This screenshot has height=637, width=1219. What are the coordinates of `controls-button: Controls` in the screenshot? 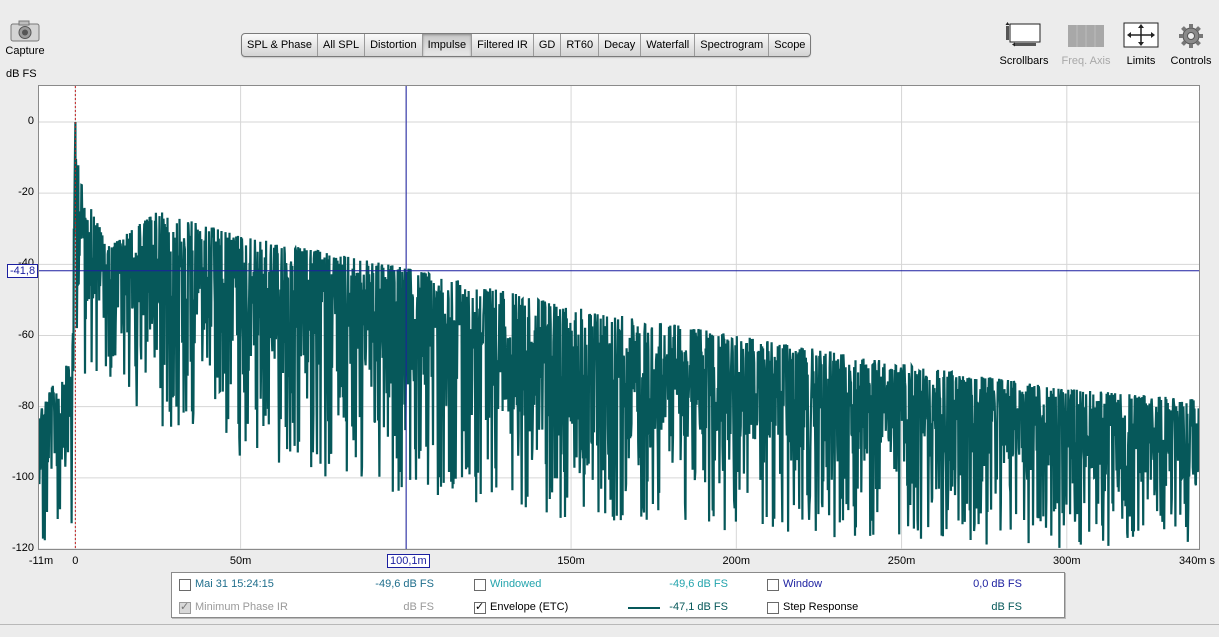 It's located at (1191, 43).